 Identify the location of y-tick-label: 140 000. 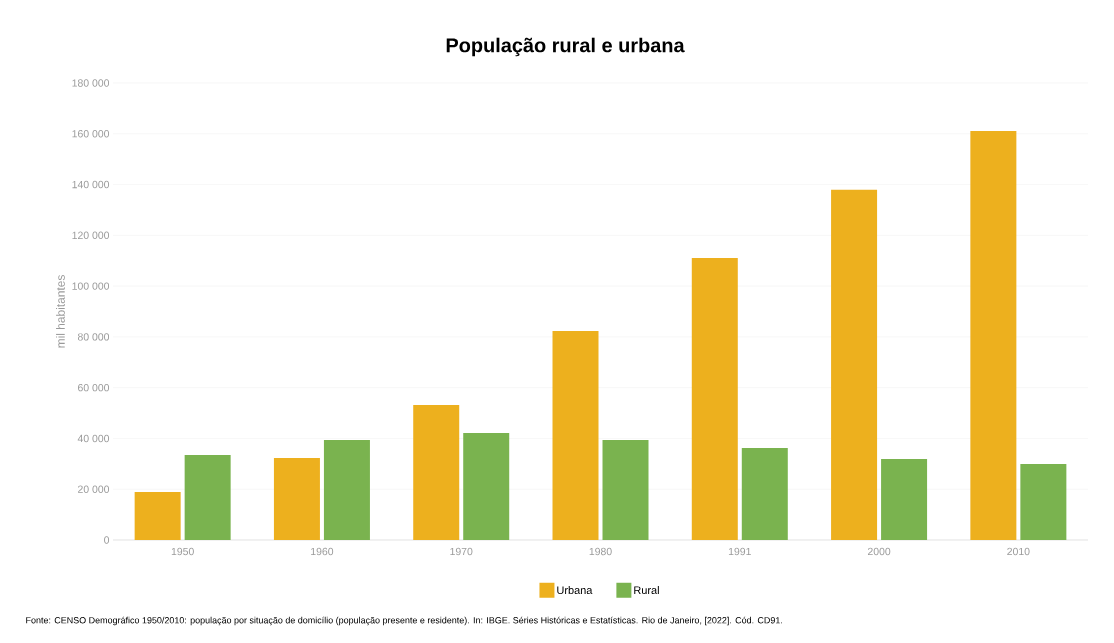
(91, 184).